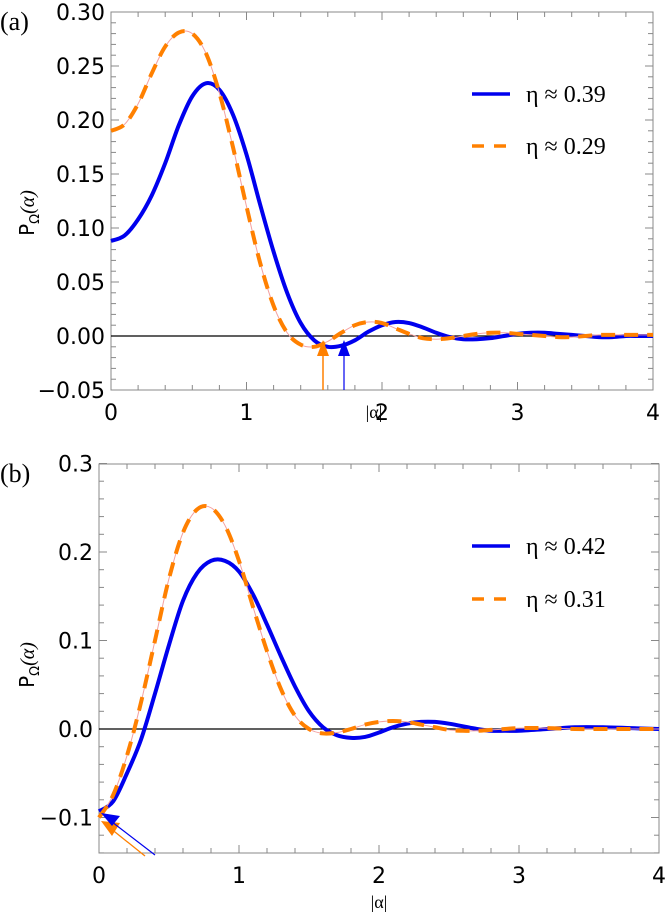 This screenshot has height=914, width=665. What do you see at coordinates (15, 473) in the screenshot?
I see `panel-b-label: (b)` at bounding box center [15, 473].